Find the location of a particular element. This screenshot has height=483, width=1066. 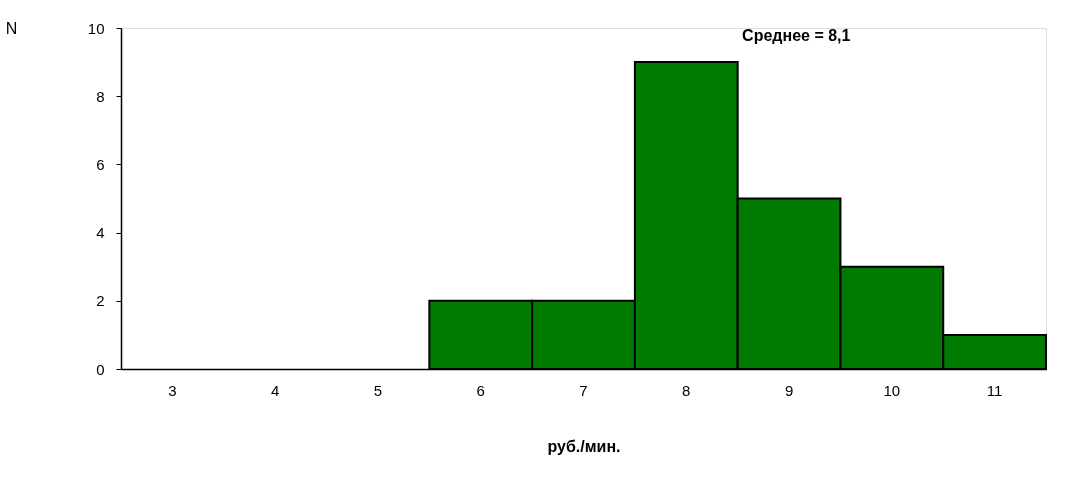

x-tick-label: 4 is located at coordinates (275, 390).